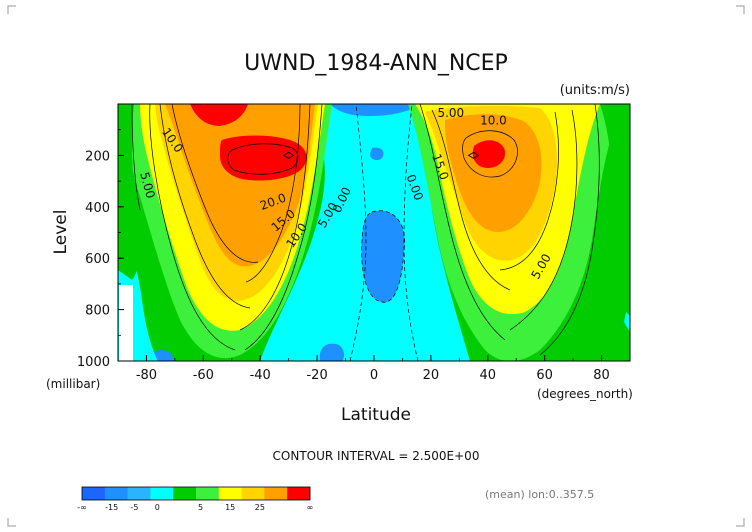 Image resolution: width=752 pixels, height=532 pixels. What do you see at coordinates (97, 259) in the screenshot?
I see `y-tick-label: 600` at bounding box center [97, 259].